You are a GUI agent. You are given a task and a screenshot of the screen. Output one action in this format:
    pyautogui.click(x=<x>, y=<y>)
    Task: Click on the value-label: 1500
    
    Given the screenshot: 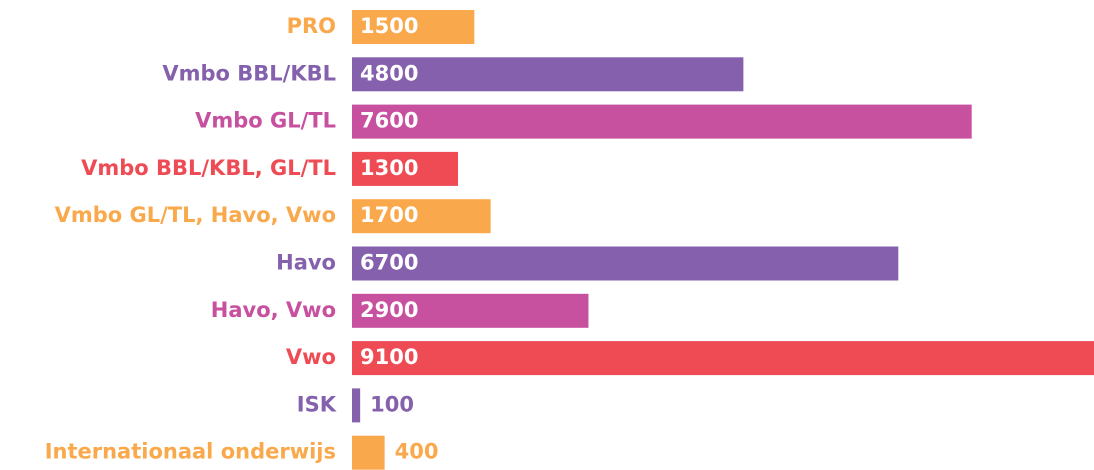 What is the action you would take?
    pyautogui.click(x=389, y=26)
    